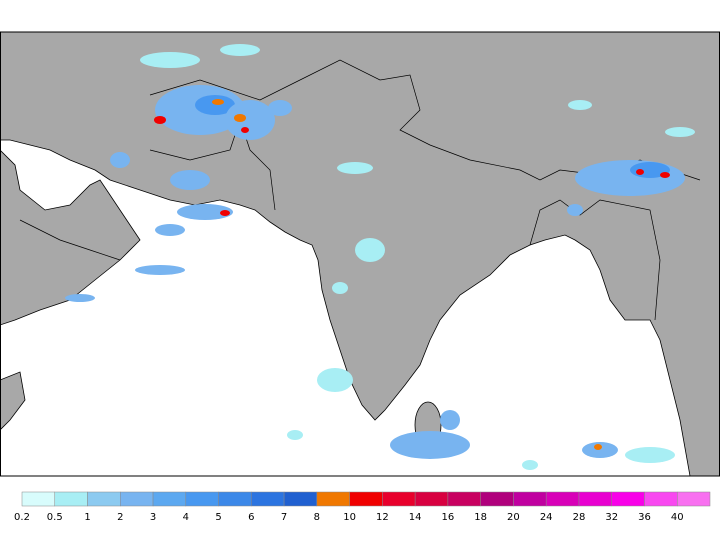  Describe the element at coordinates (677, 517) in the screenshot. I see `colorbar-label: 40` at that location.